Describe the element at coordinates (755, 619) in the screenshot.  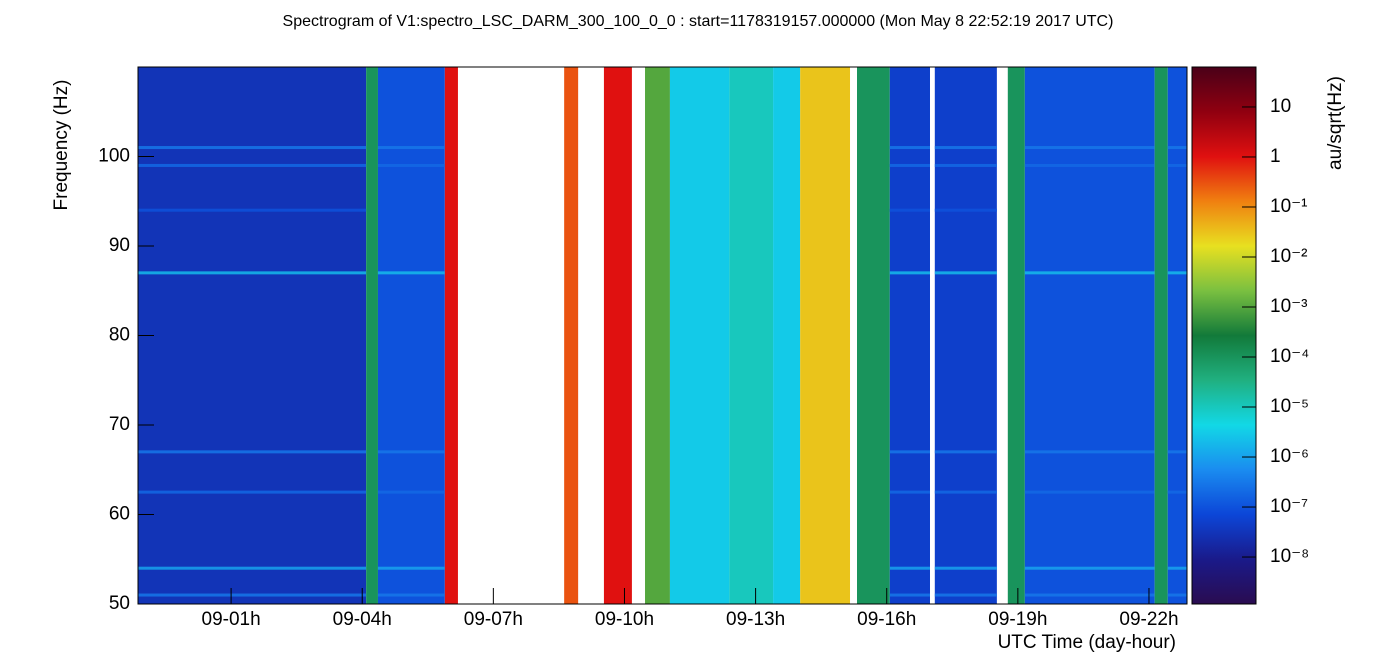
I see `x-tick-label: 09-13h` at that location.